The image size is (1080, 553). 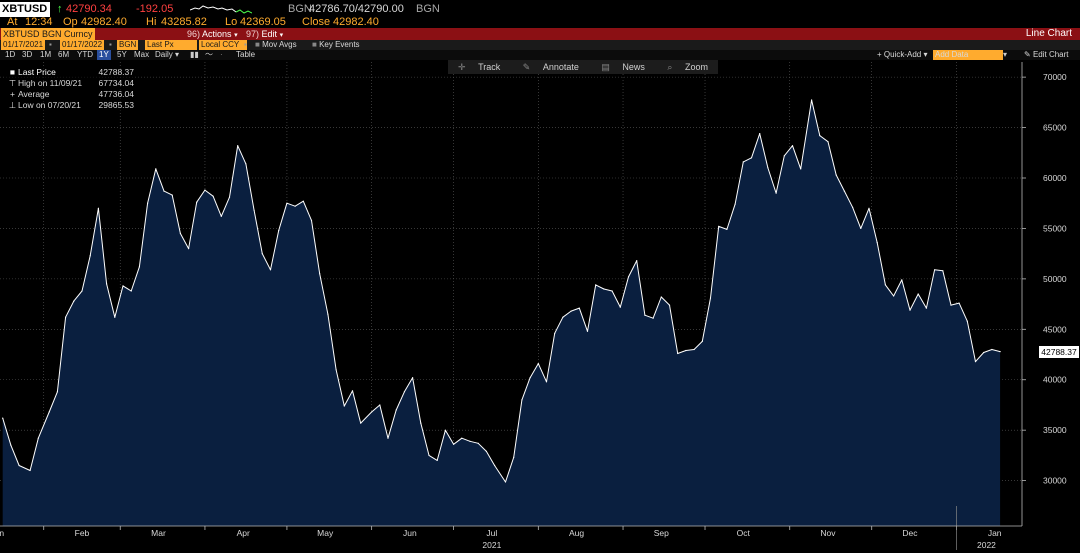 What do you see at coordinates (223, 45) in the screenshot?
I see `currency-selector: Local CCY` at bounding box center [223, 45].